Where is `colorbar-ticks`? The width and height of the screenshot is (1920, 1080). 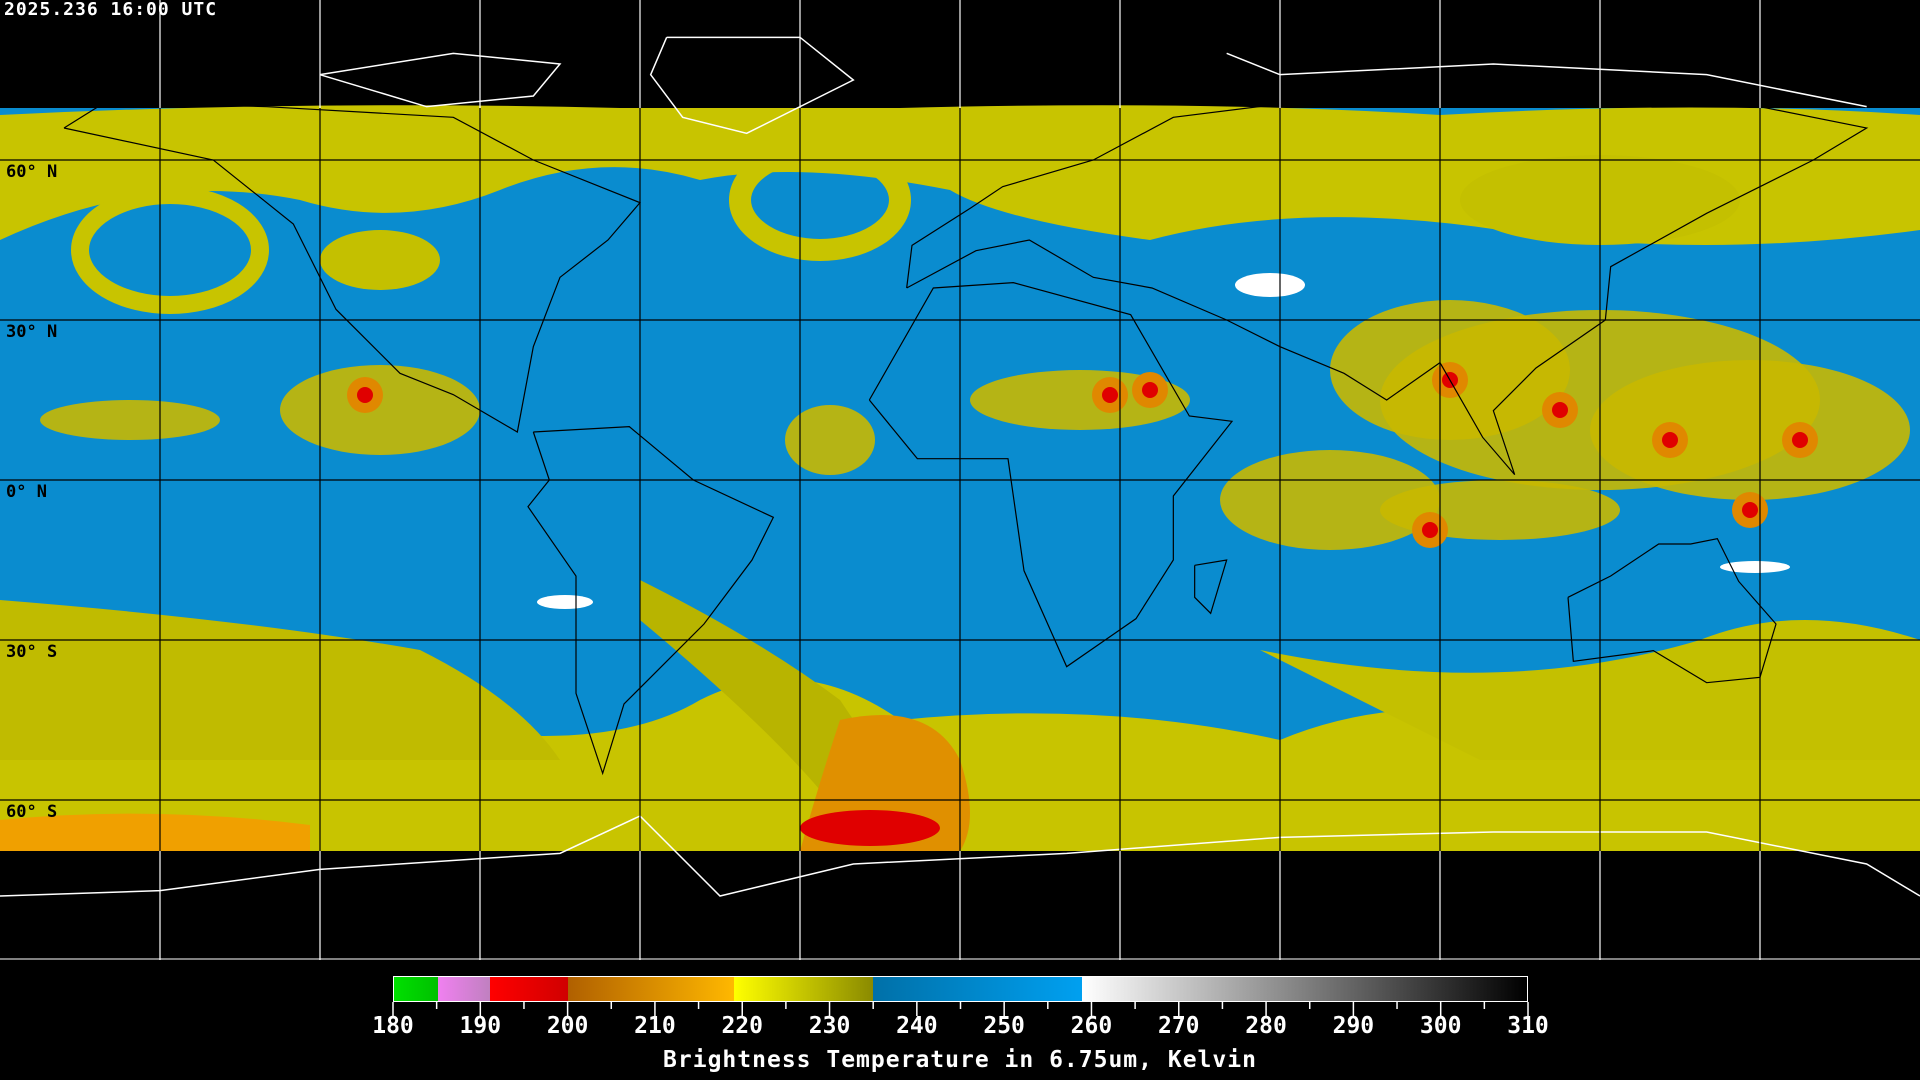
colorbar-ticks is located at coordinates (960, 1009).